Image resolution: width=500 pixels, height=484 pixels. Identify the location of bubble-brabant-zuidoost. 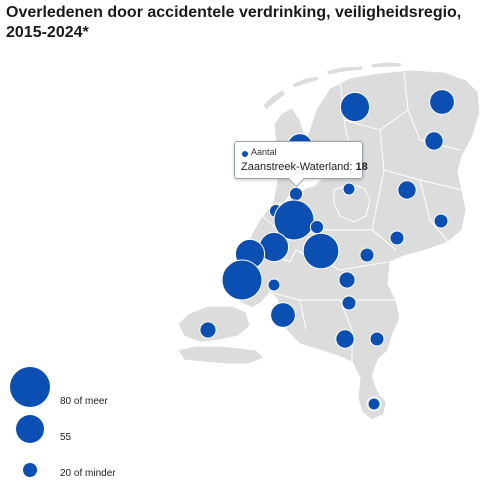
(377, 339).